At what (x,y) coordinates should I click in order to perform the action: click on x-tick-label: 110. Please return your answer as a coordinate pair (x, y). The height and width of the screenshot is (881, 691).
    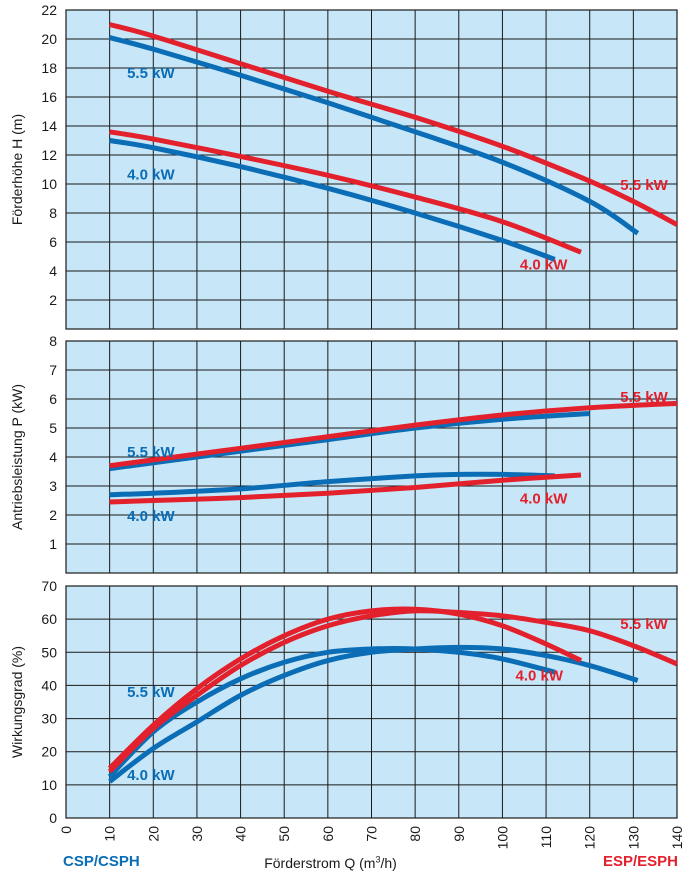
    Looking at the image, I should click on (546, 837).